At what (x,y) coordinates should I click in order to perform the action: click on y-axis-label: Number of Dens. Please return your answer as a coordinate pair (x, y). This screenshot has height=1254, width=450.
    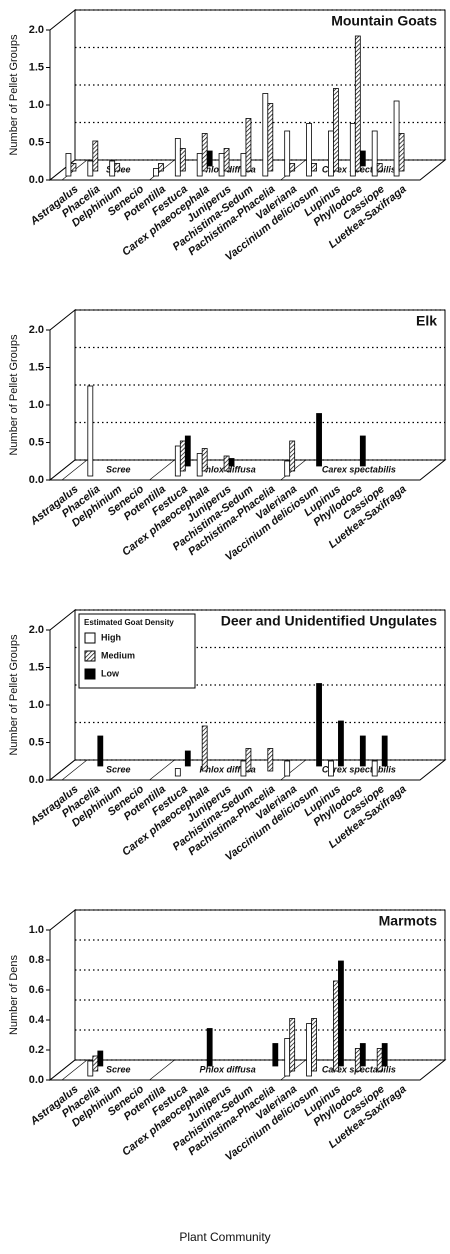
    Looking at the image, I should click on (14, 994).